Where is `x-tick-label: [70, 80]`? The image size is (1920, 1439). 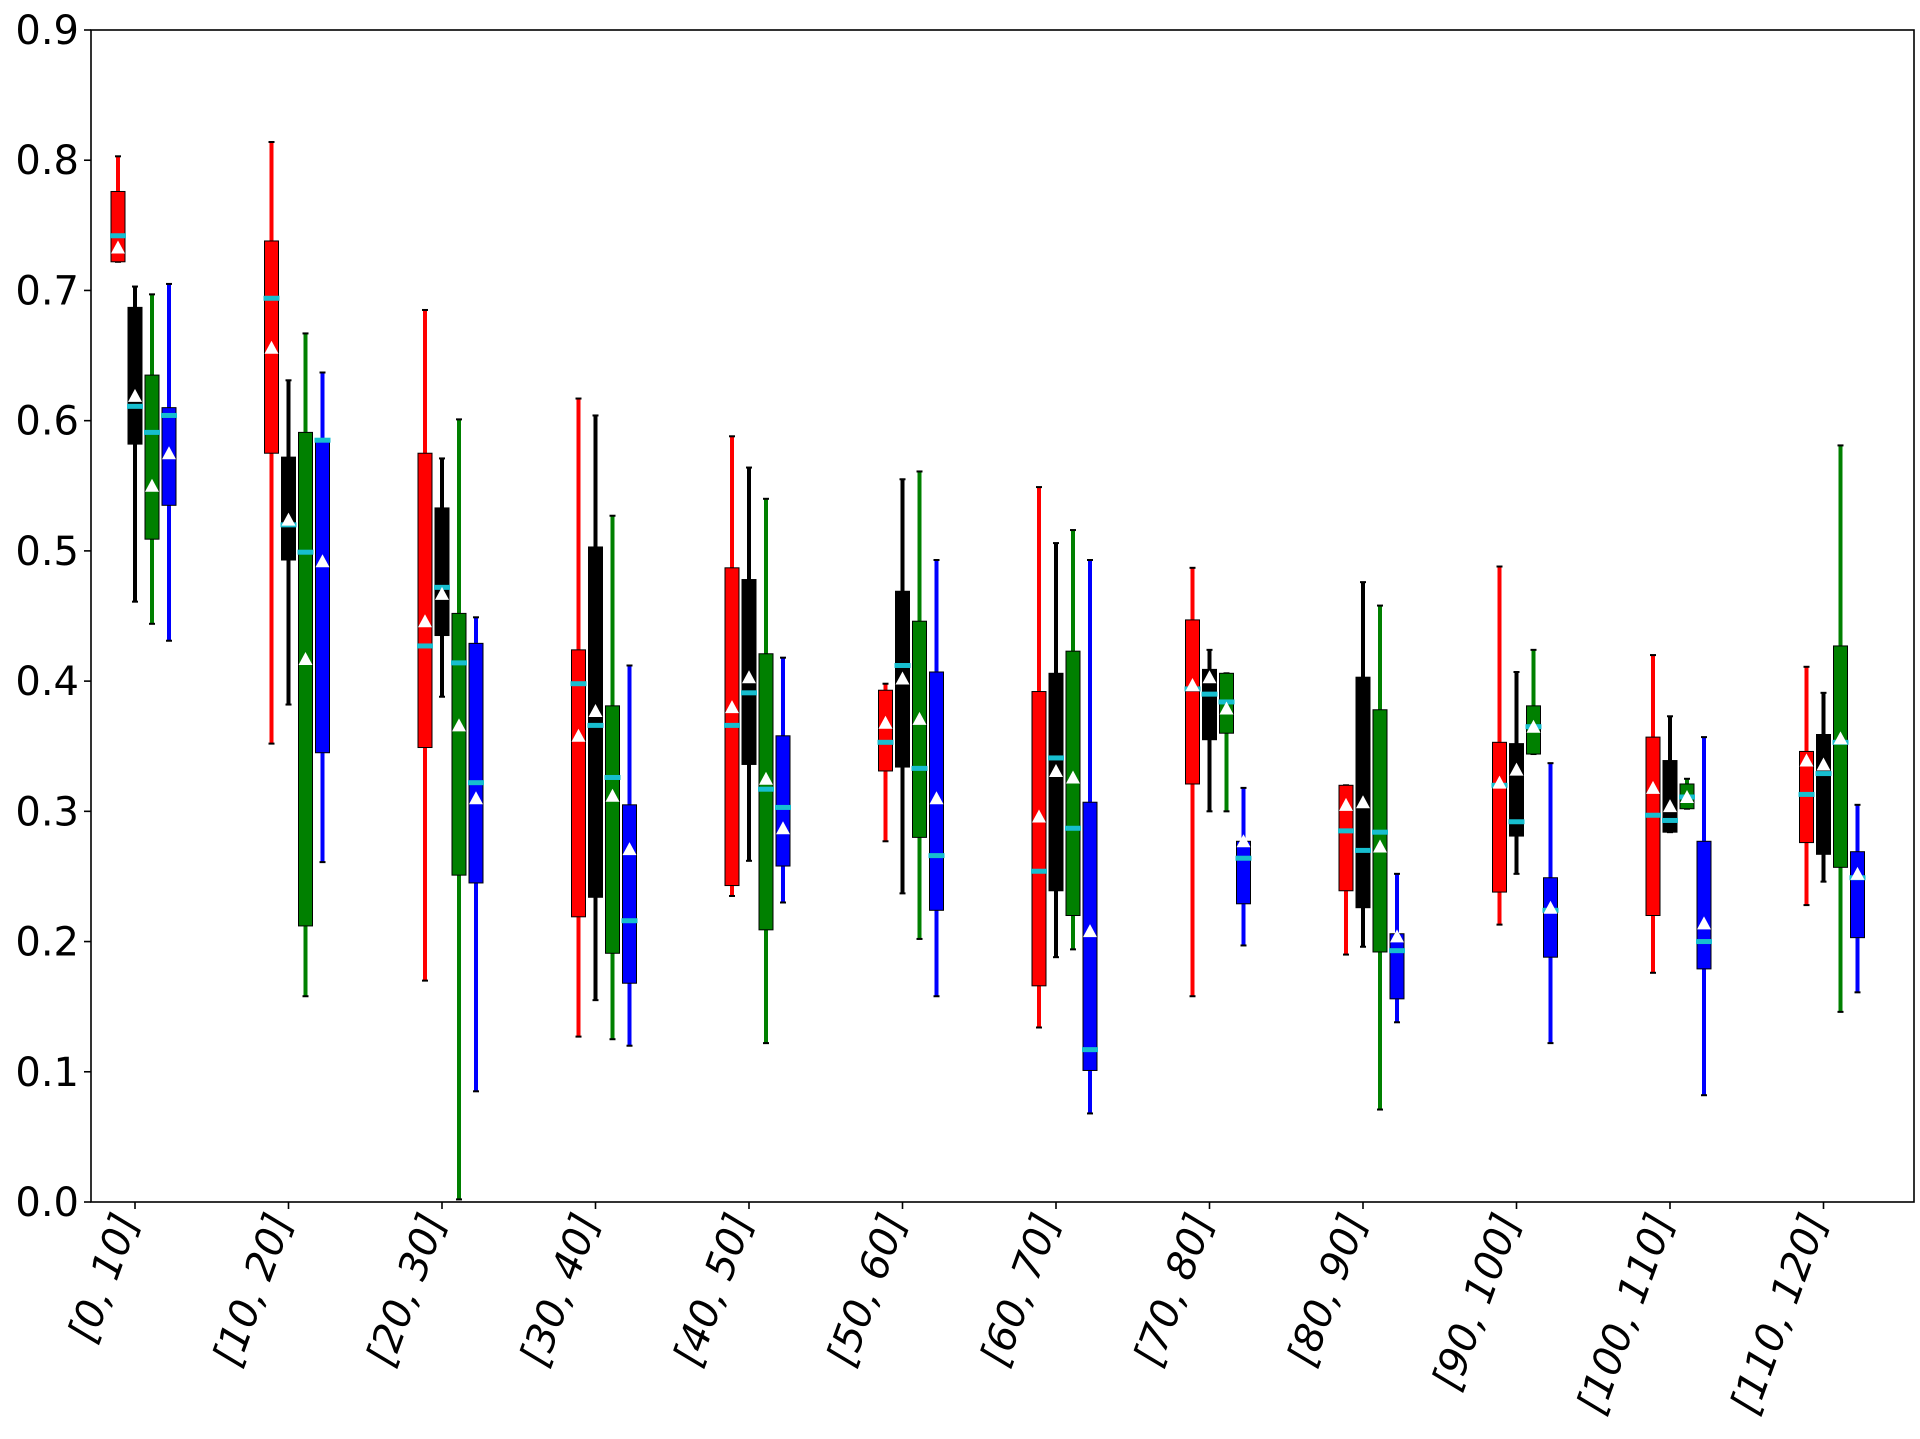 x-tick-label: [70, 80] is located at coordinates (1173, 1290).